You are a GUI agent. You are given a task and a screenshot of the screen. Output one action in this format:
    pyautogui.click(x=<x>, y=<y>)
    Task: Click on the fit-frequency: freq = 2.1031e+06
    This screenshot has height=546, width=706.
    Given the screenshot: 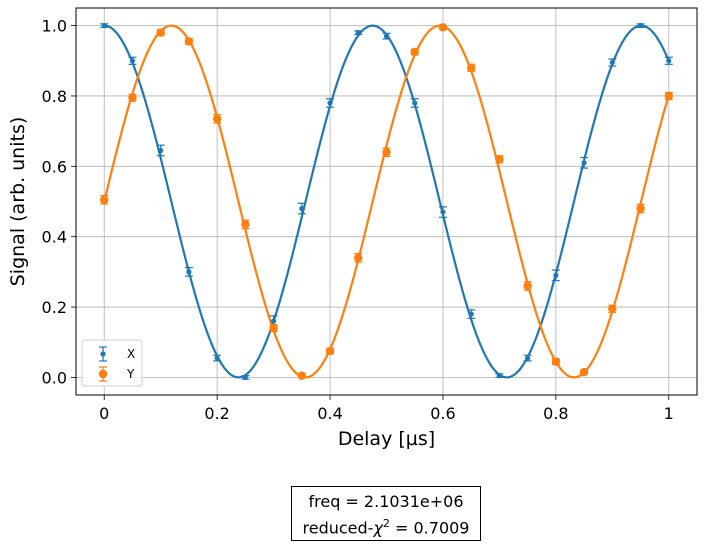 What is the action you would take?
    pyautogui.click(x=386, y=501)
    